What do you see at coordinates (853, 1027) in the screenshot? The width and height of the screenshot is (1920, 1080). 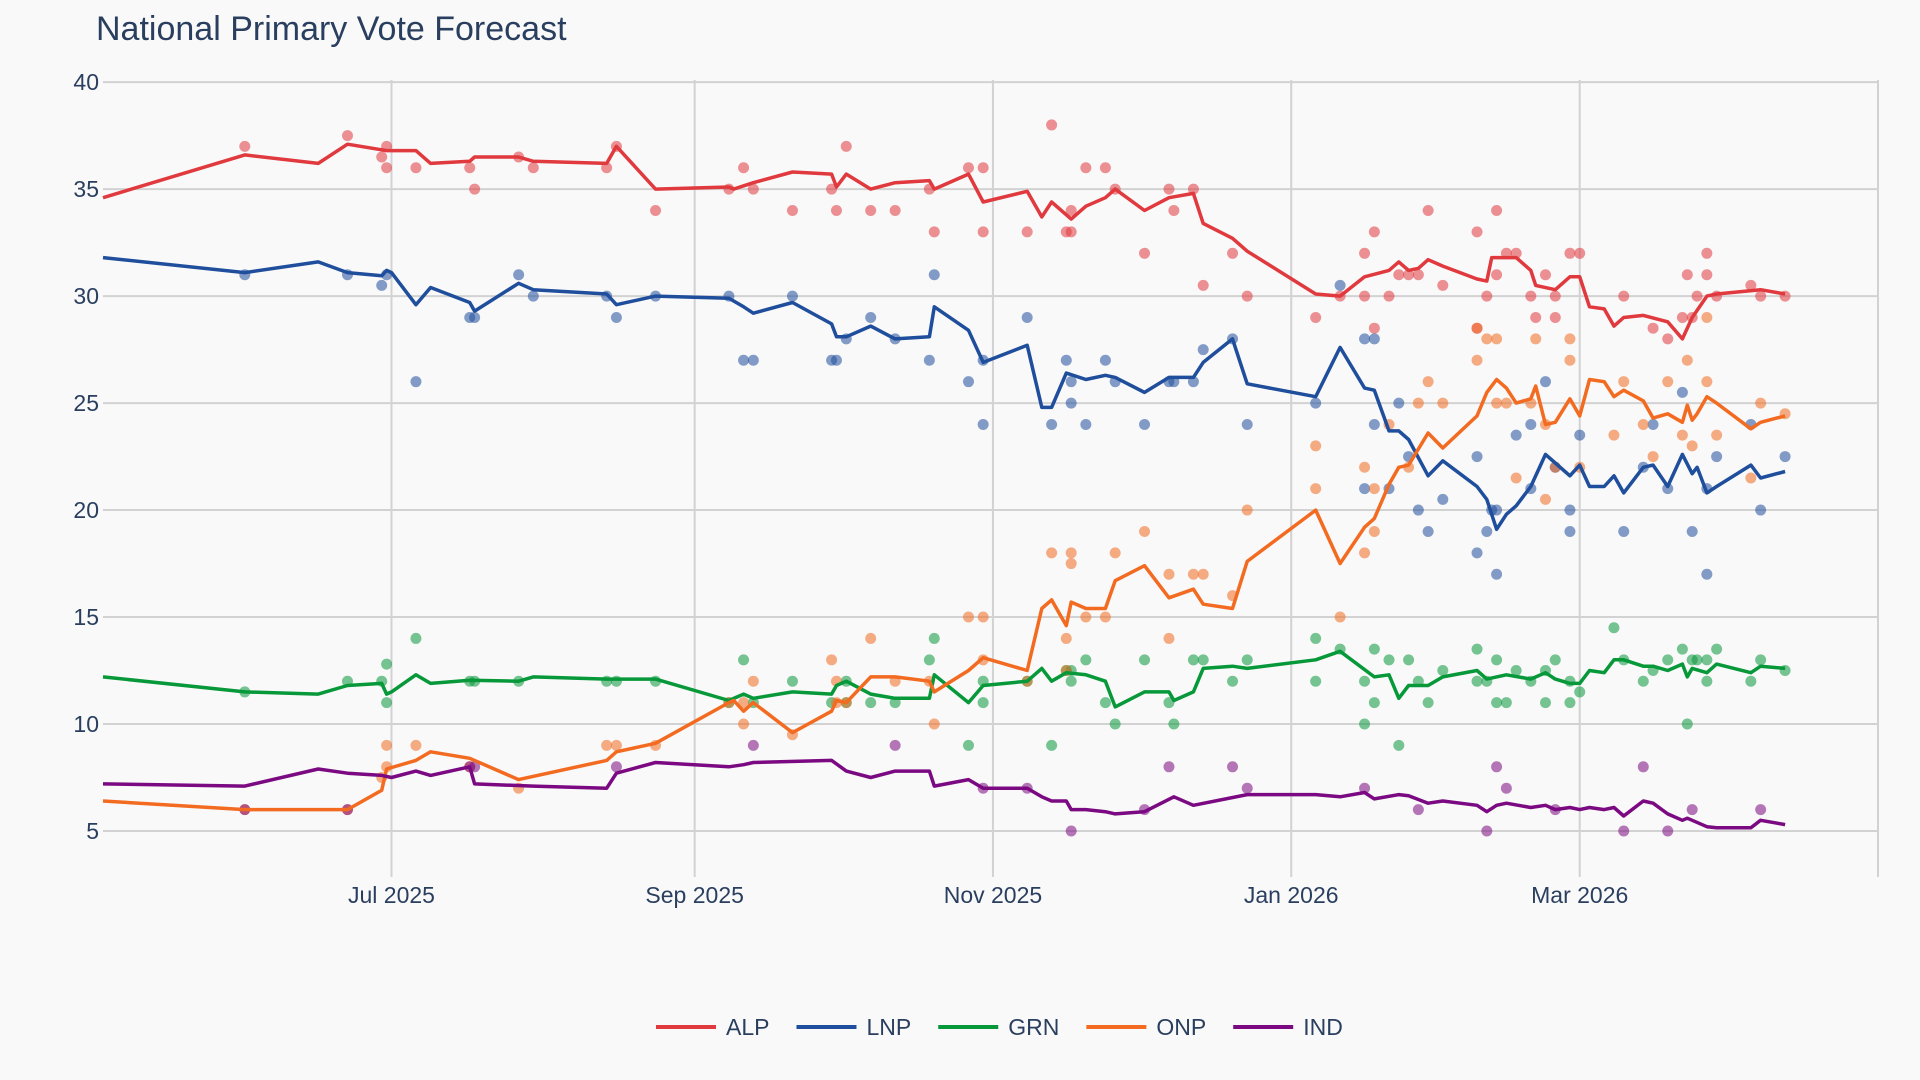 I see `legend-item-lnp: LNP` at bounding box center [853, 1027].